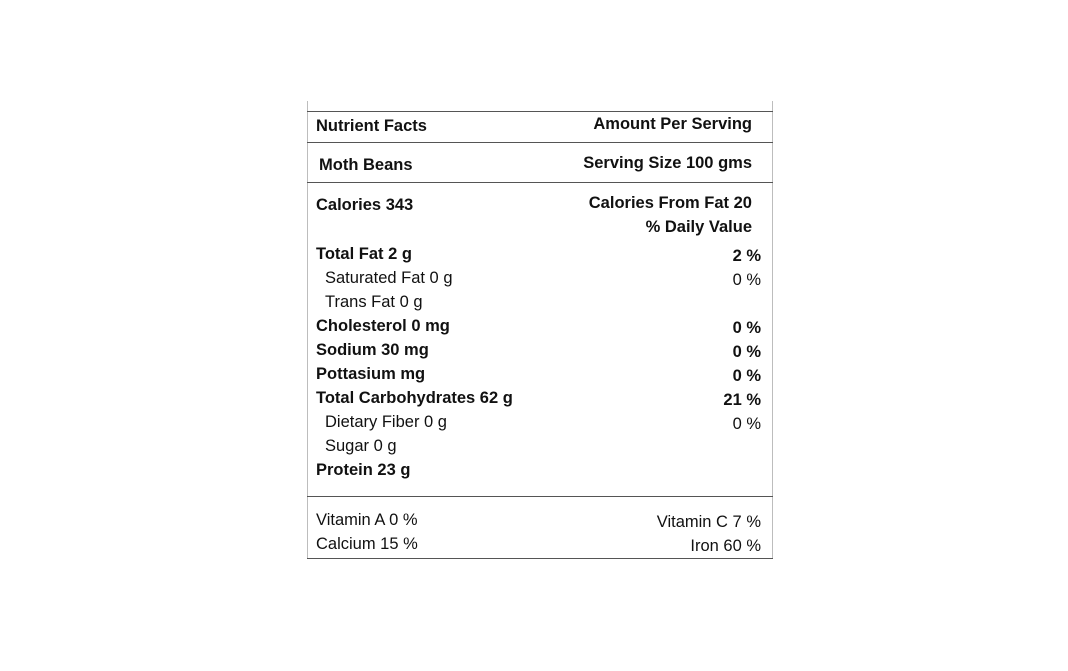  Describe the element at coordinates (371, 374) in the screenshot. I see `nutrient-potassium: Pottasium mg` at that location.